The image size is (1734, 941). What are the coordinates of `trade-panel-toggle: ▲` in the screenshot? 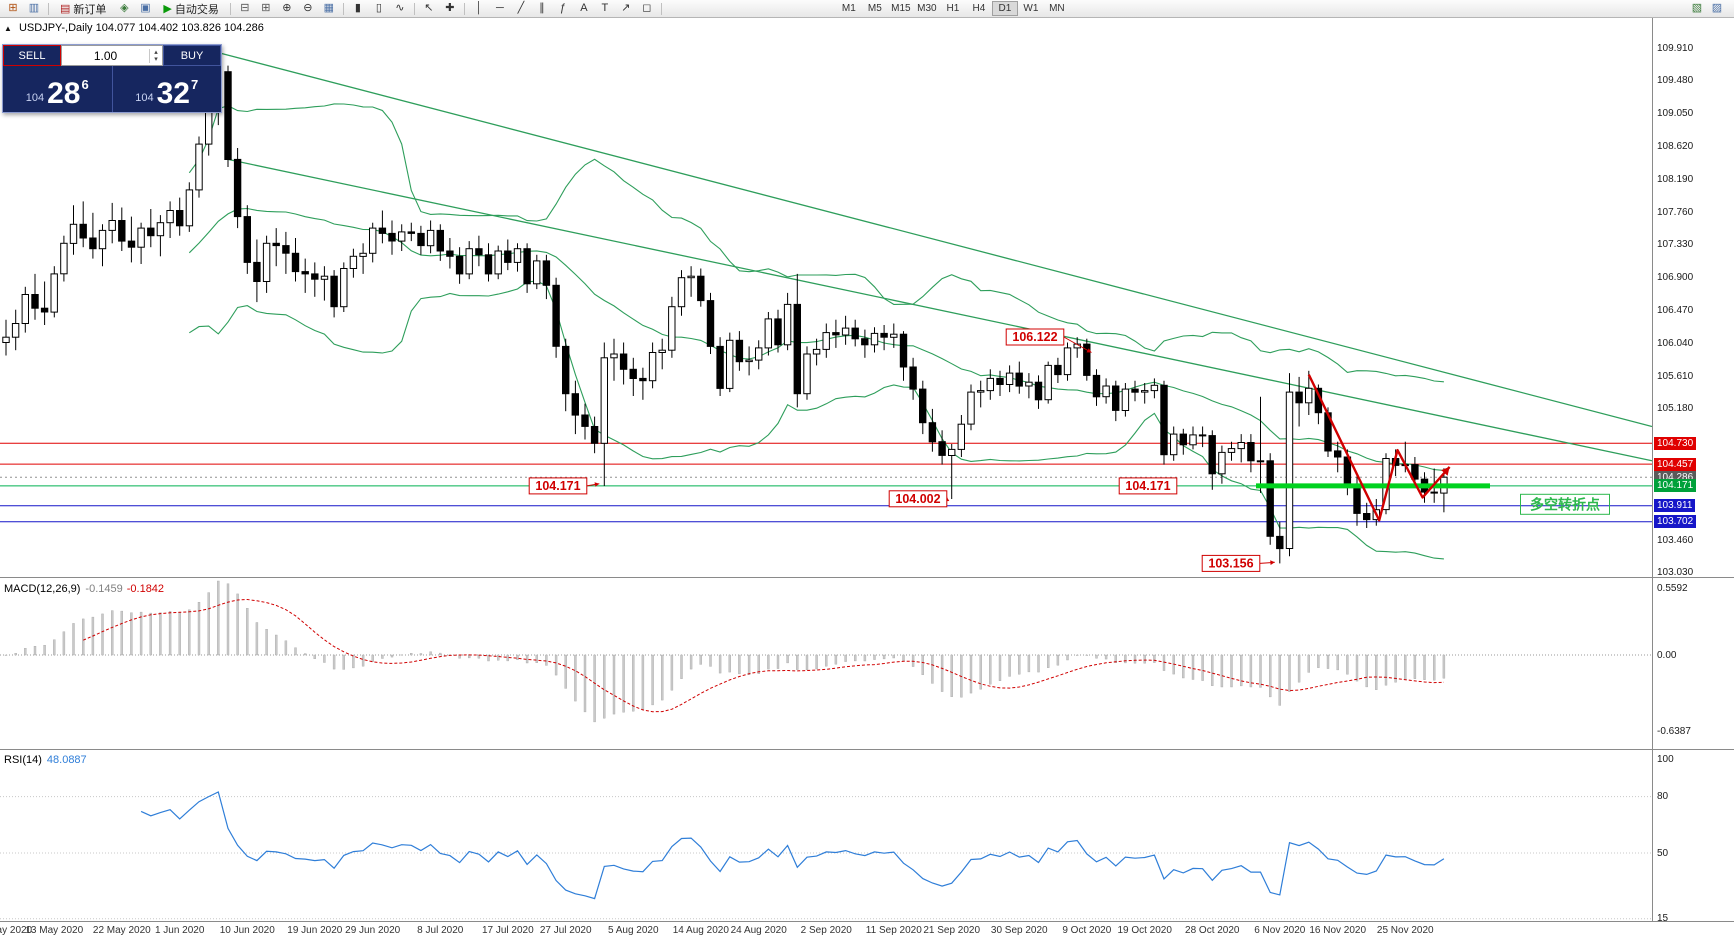 It's located at (8, 28).